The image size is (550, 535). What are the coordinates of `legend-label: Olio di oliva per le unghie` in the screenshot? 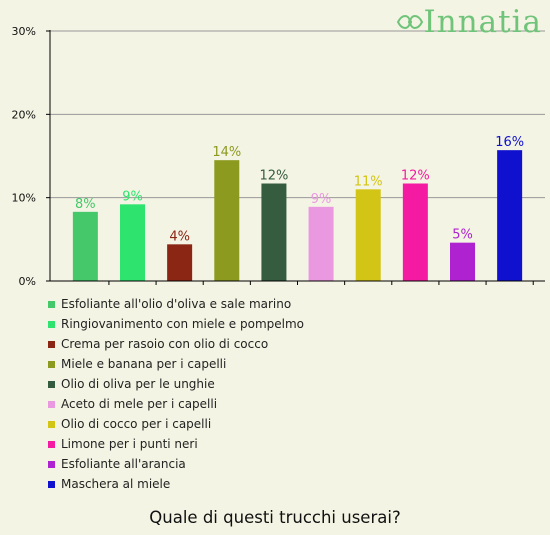 It's located at (138, 384).